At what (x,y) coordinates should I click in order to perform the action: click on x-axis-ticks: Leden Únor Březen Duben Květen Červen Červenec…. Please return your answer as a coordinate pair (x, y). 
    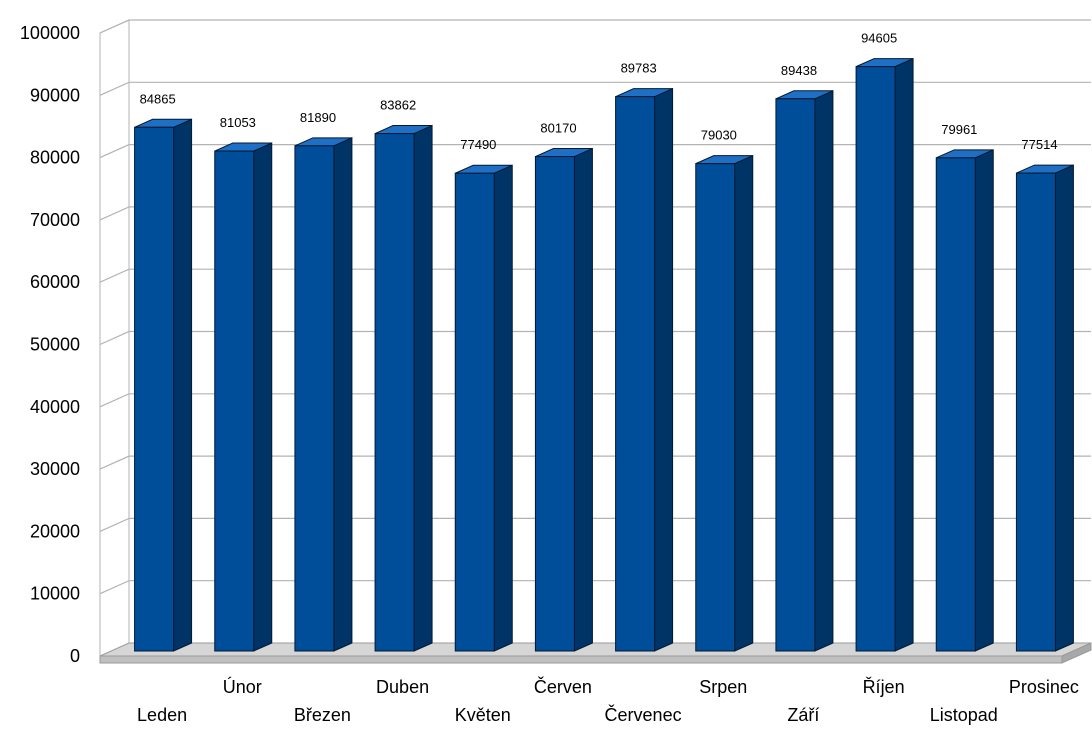
    Looking at the image, I should click on (608, 700).